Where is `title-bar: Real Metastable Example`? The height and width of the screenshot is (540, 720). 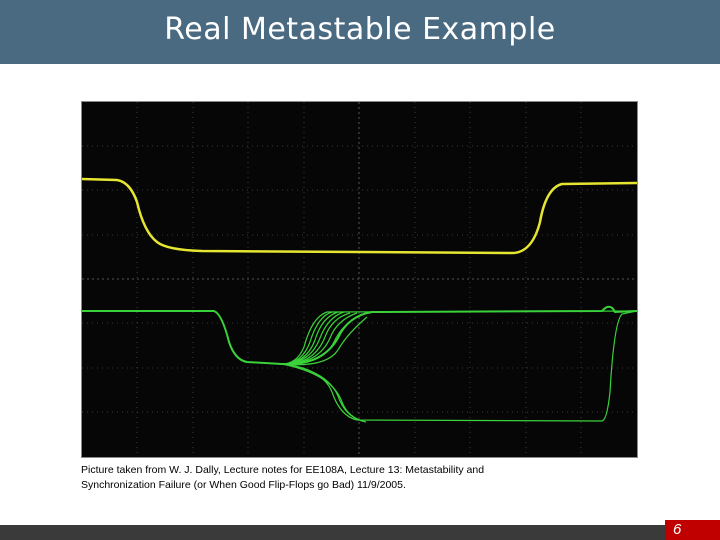
title-bar: Real Metastable Example is located at coordinates (360, 32).